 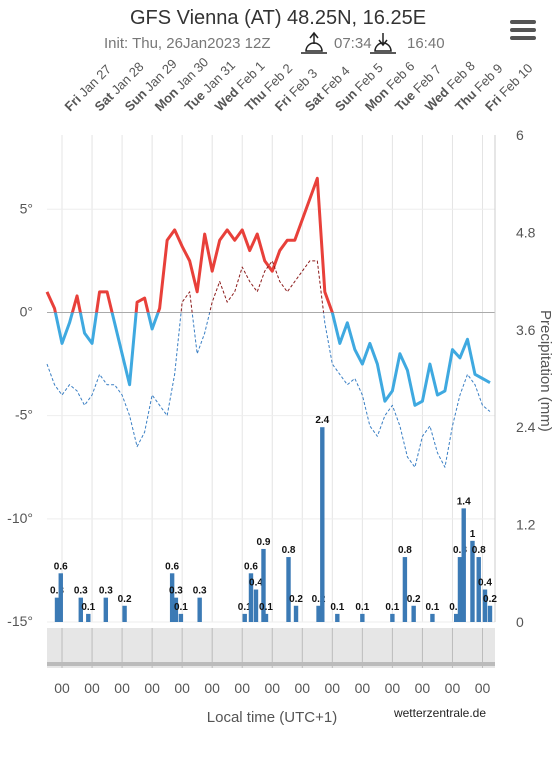 I want to click on sunrise-icon, so click(x=314, y=42).